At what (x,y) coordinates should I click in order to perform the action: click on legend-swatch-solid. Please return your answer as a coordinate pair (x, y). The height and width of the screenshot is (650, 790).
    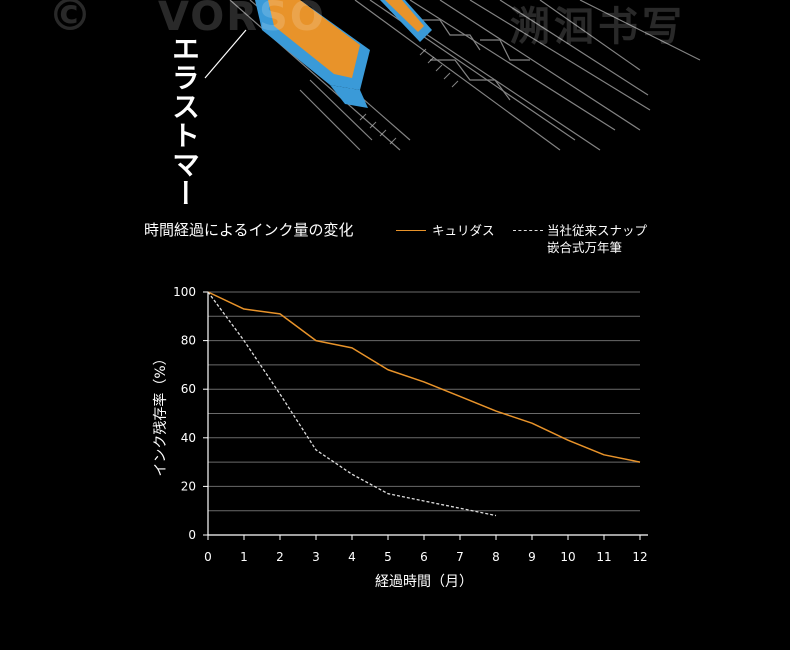
    Looking at the image, I should click on (411, 230).